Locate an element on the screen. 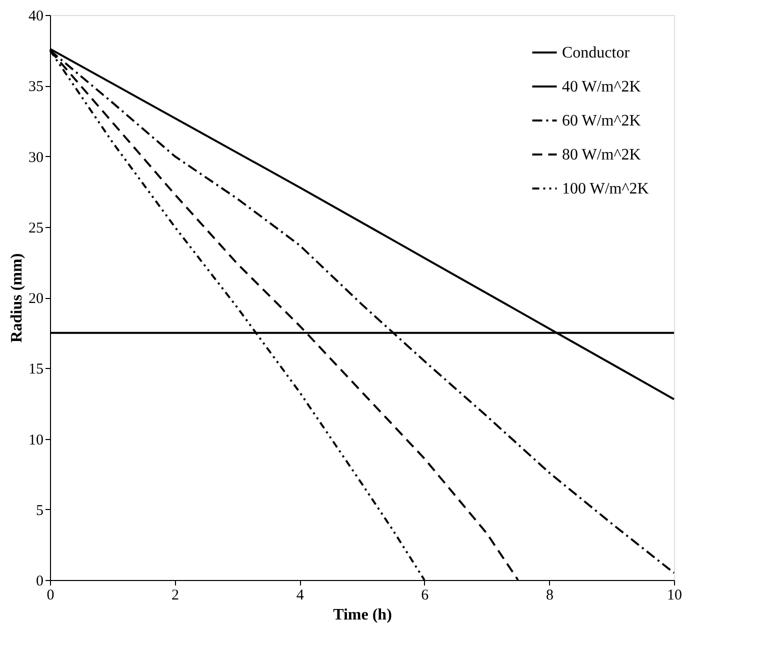  x-axis-title: Time (h) is located at coordinates (362, 615).